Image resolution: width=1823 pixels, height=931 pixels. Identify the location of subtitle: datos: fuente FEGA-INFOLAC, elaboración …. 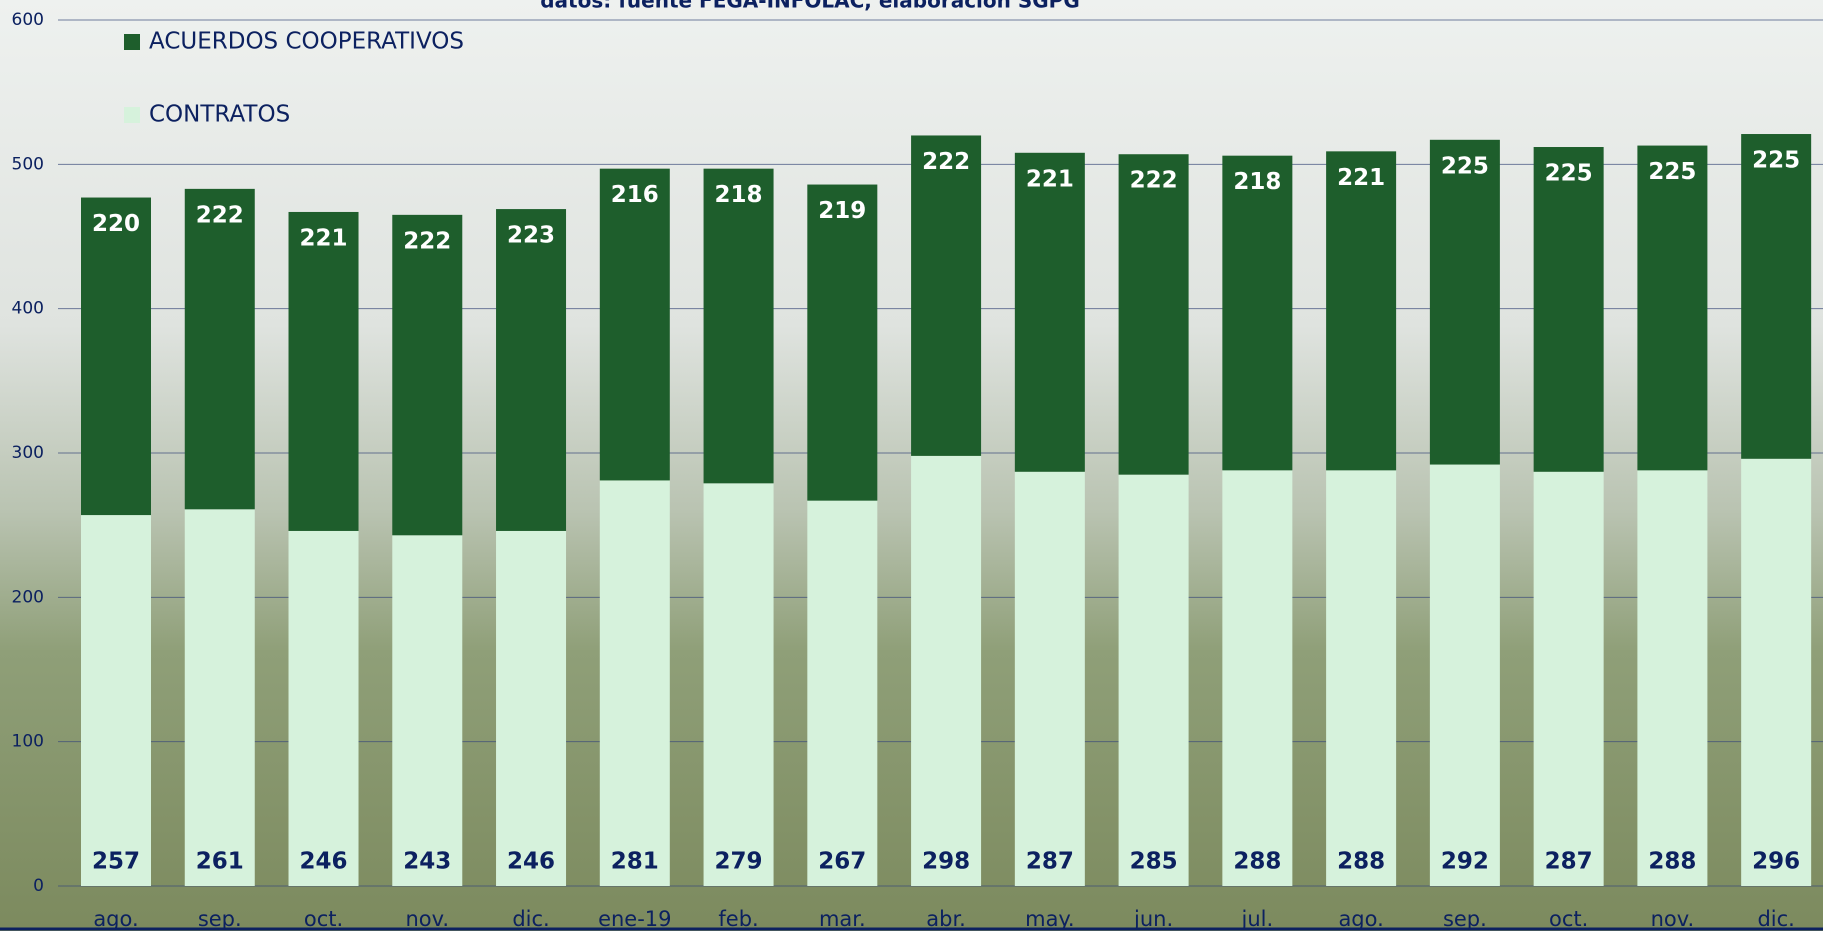
(810, 6).